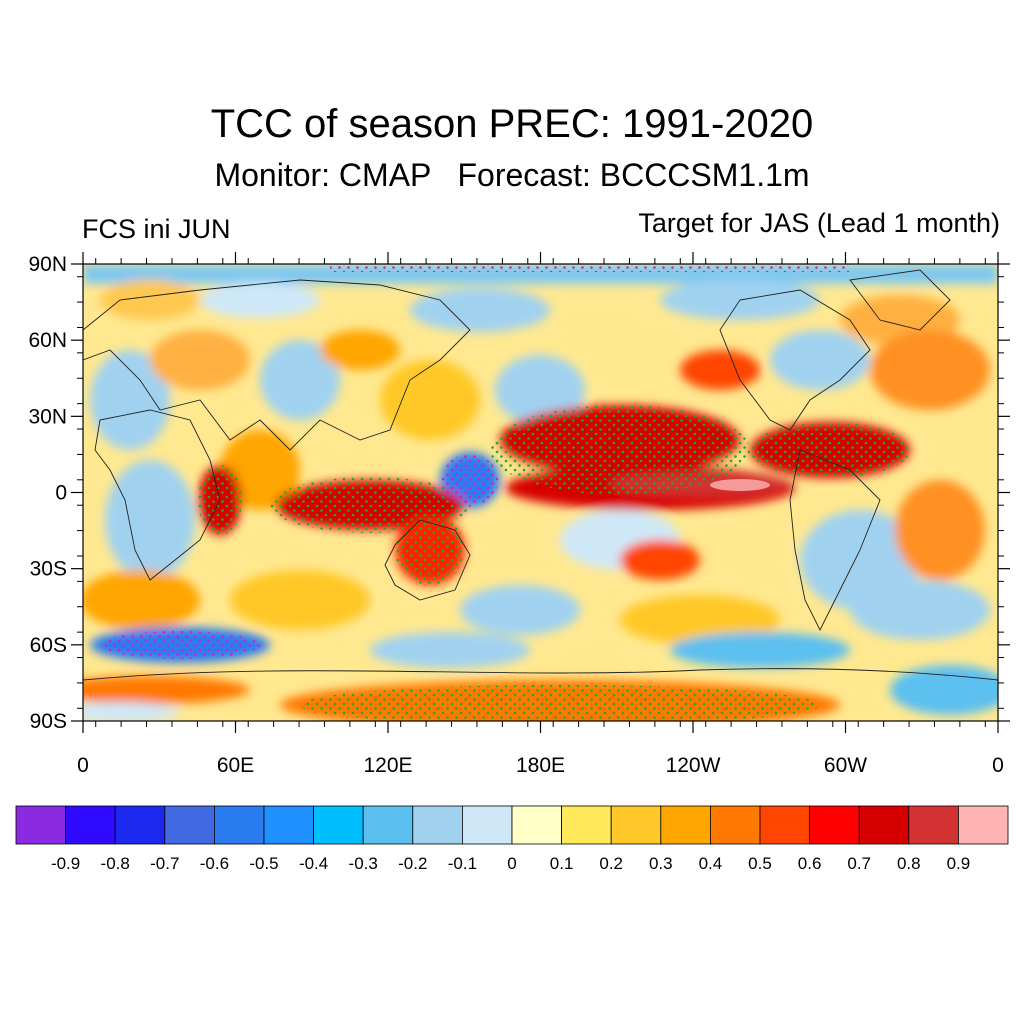 Image resolution: width=1024 pixels, height=1024 pixels. Describe the element at coordinates (611, 863) in the screenshot. I see `colorbar-label: 0.2` at that location.